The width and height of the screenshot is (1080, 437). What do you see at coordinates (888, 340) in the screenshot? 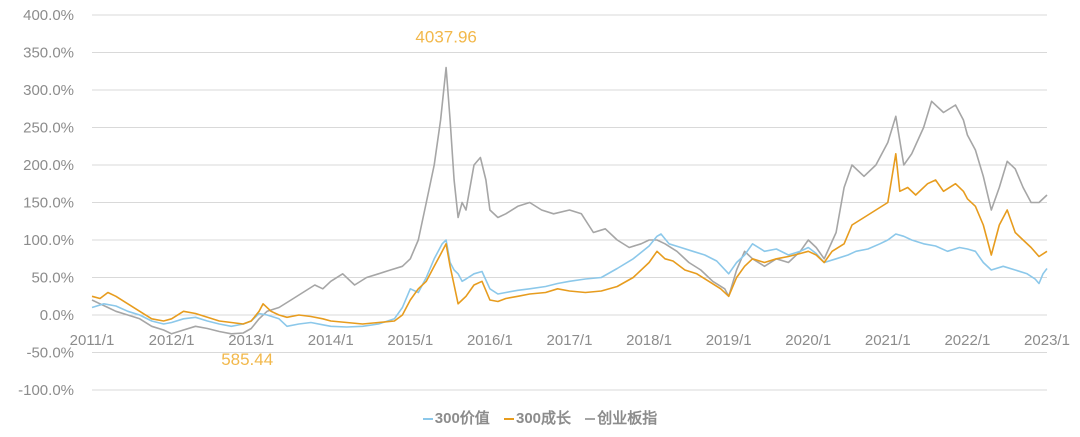
I see `x-tick-label: 2021/1` at bounding box center [888, 340].